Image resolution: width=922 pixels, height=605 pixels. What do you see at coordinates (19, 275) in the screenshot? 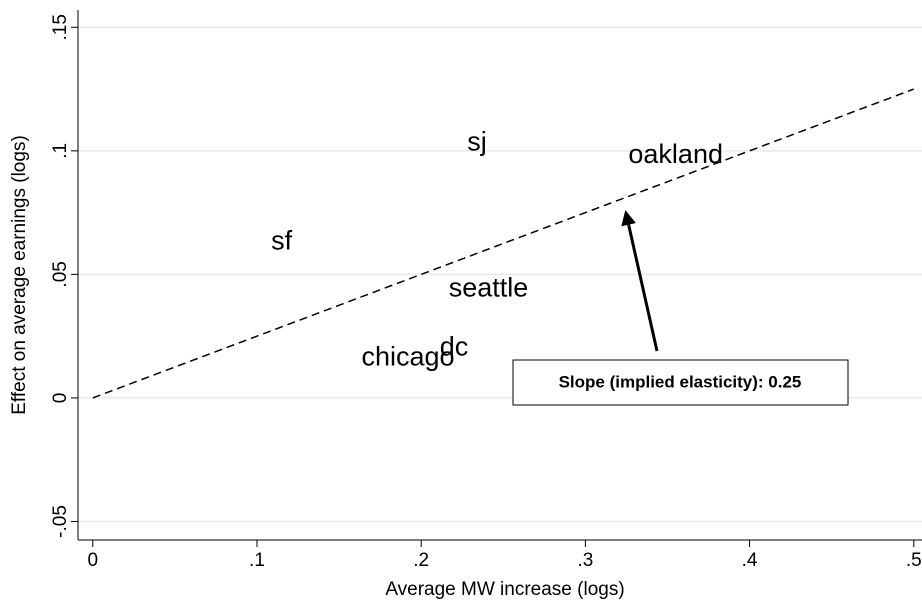
I see `y-axis-title: Effect on average earnings (logs)` at bounding box center [19, 275].